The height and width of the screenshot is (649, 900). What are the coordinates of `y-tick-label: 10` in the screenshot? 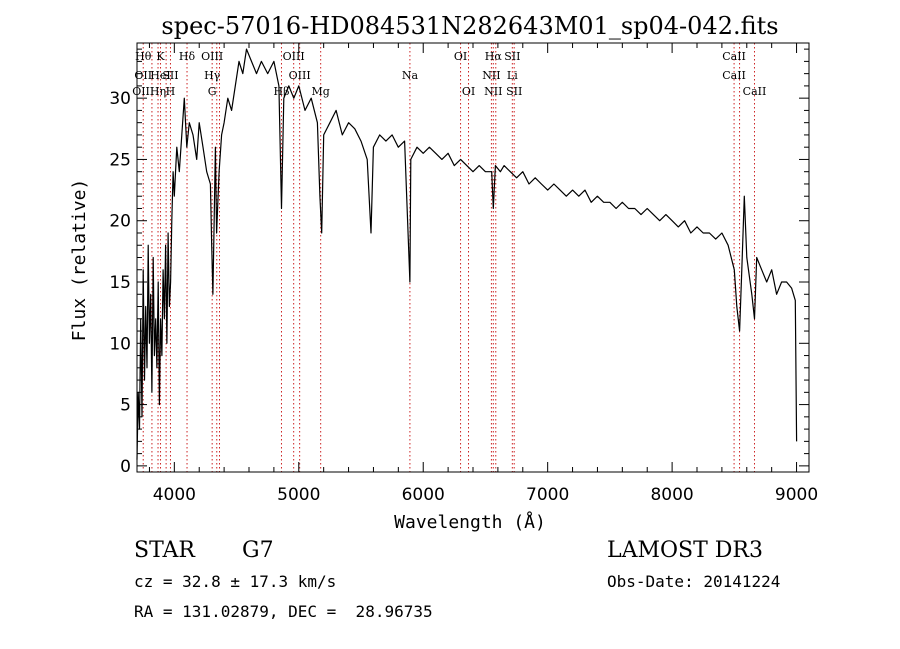 It's located at (120, 344).